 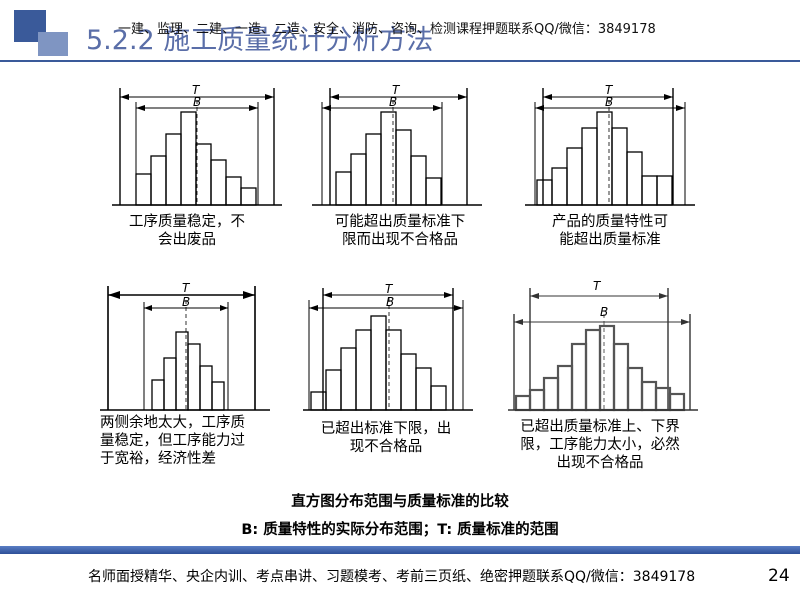 What do you see at coordinates (386, 438) in the screenshot?
I see `panel-caption-5: 已超出标准下限，出 现不合格品` at bounding box center [386, 438].